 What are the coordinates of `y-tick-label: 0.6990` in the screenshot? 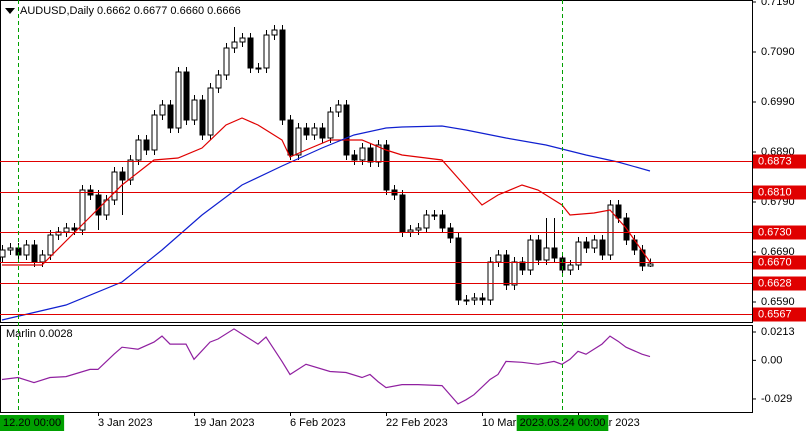 It's located at (778, 102).